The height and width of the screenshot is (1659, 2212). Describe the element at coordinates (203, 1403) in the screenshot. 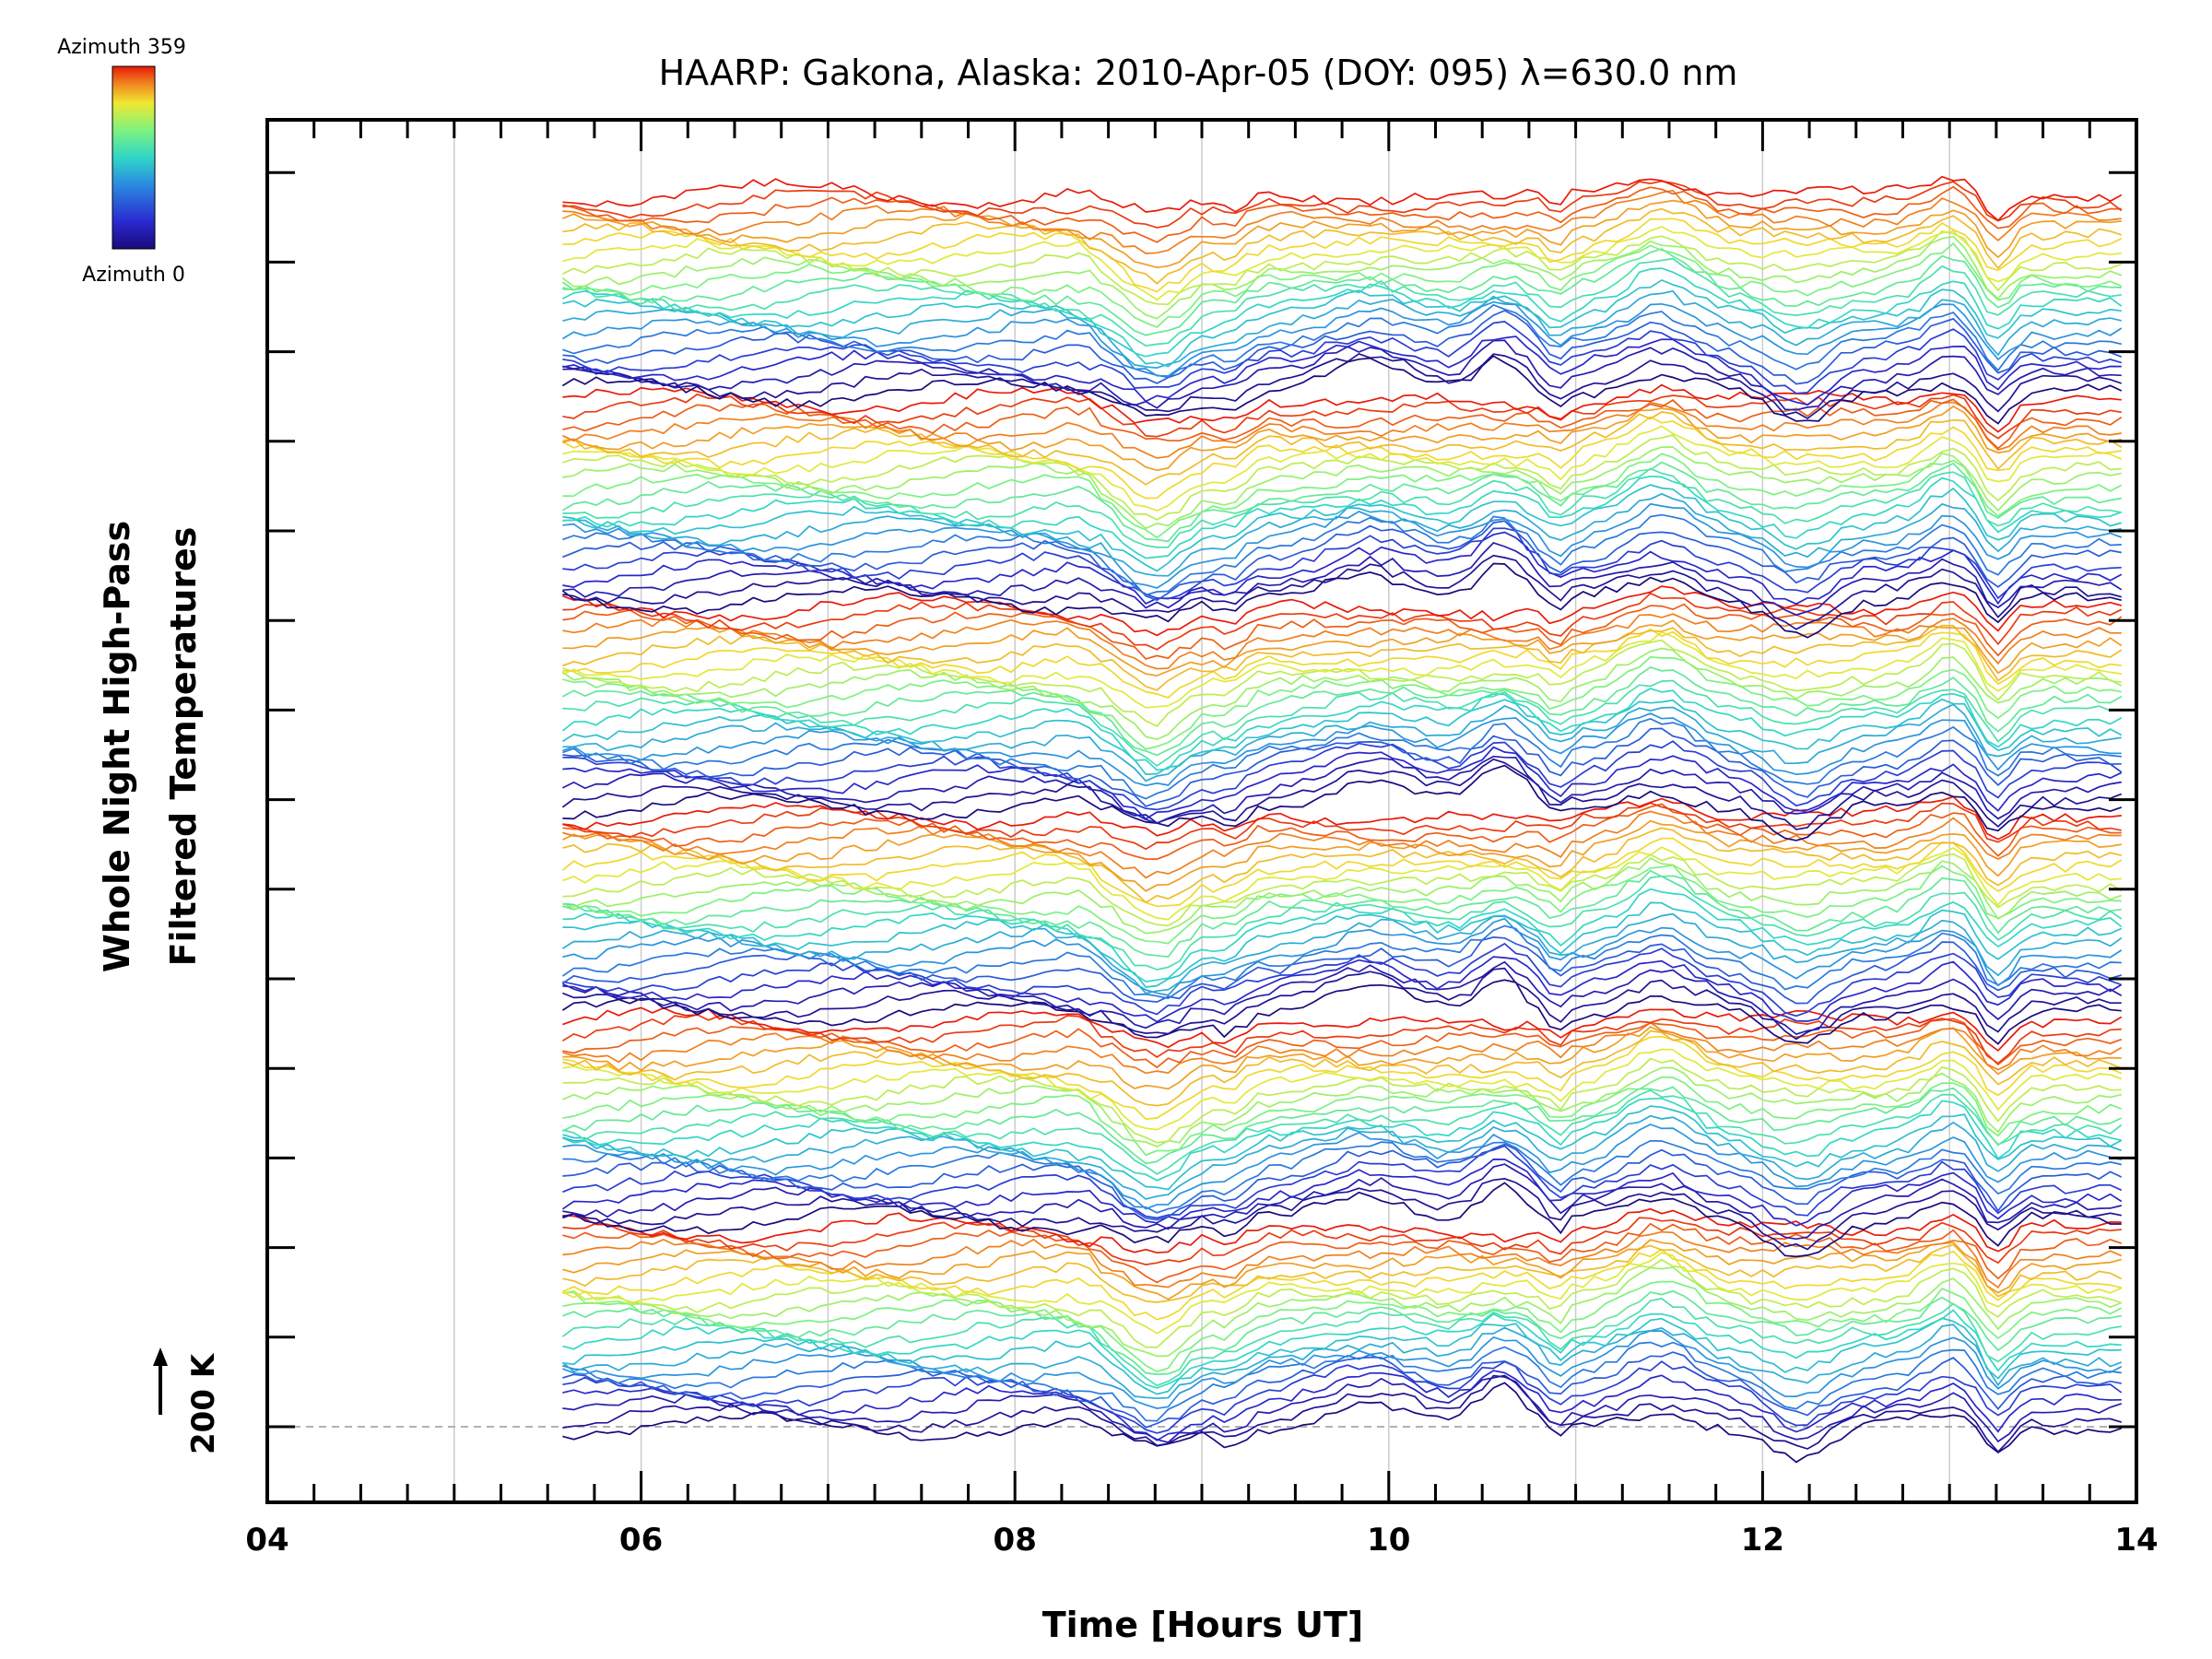

I see `scale-bar-label: 200 K` at that location.